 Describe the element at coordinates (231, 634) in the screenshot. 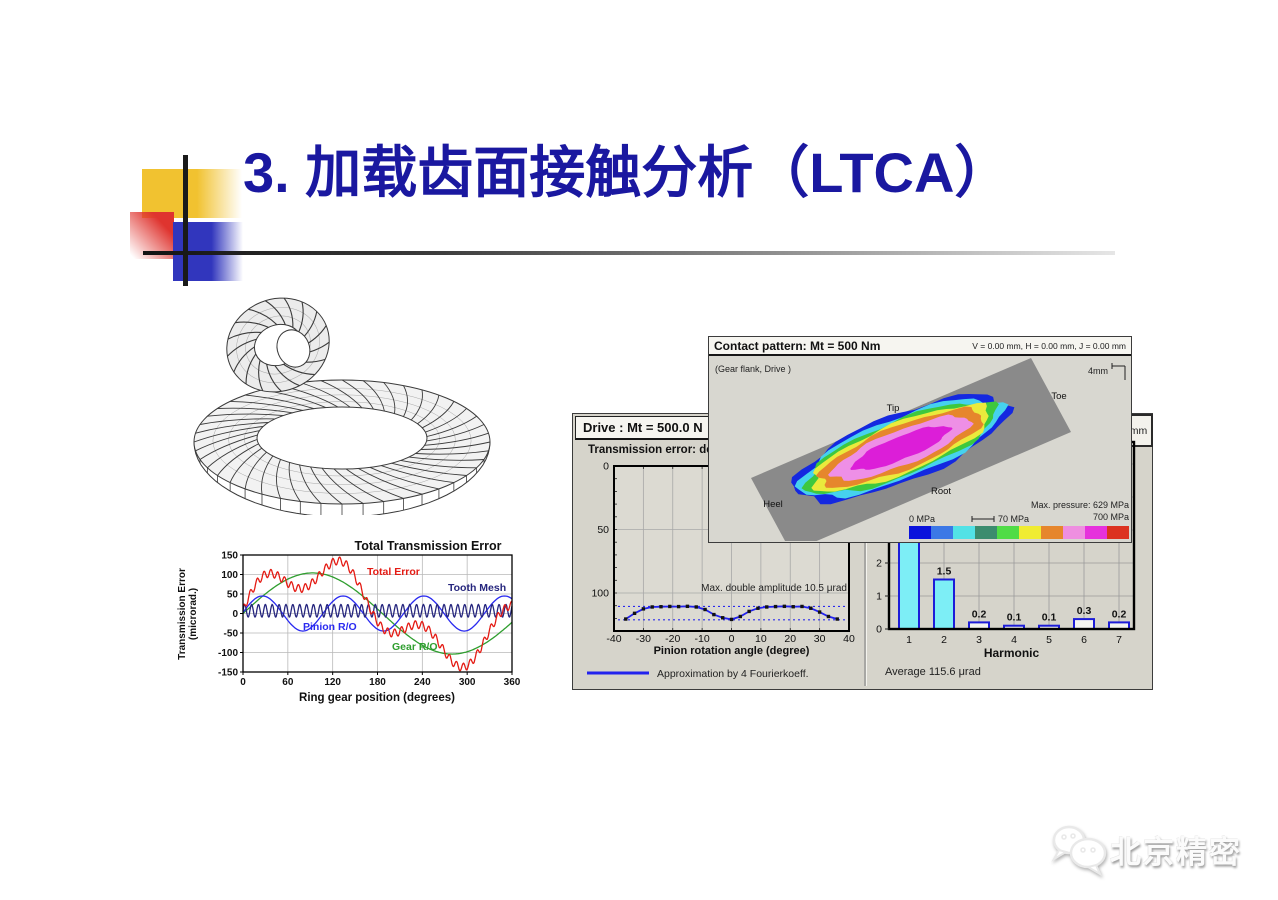

I see `svg-text: -50` at that location.